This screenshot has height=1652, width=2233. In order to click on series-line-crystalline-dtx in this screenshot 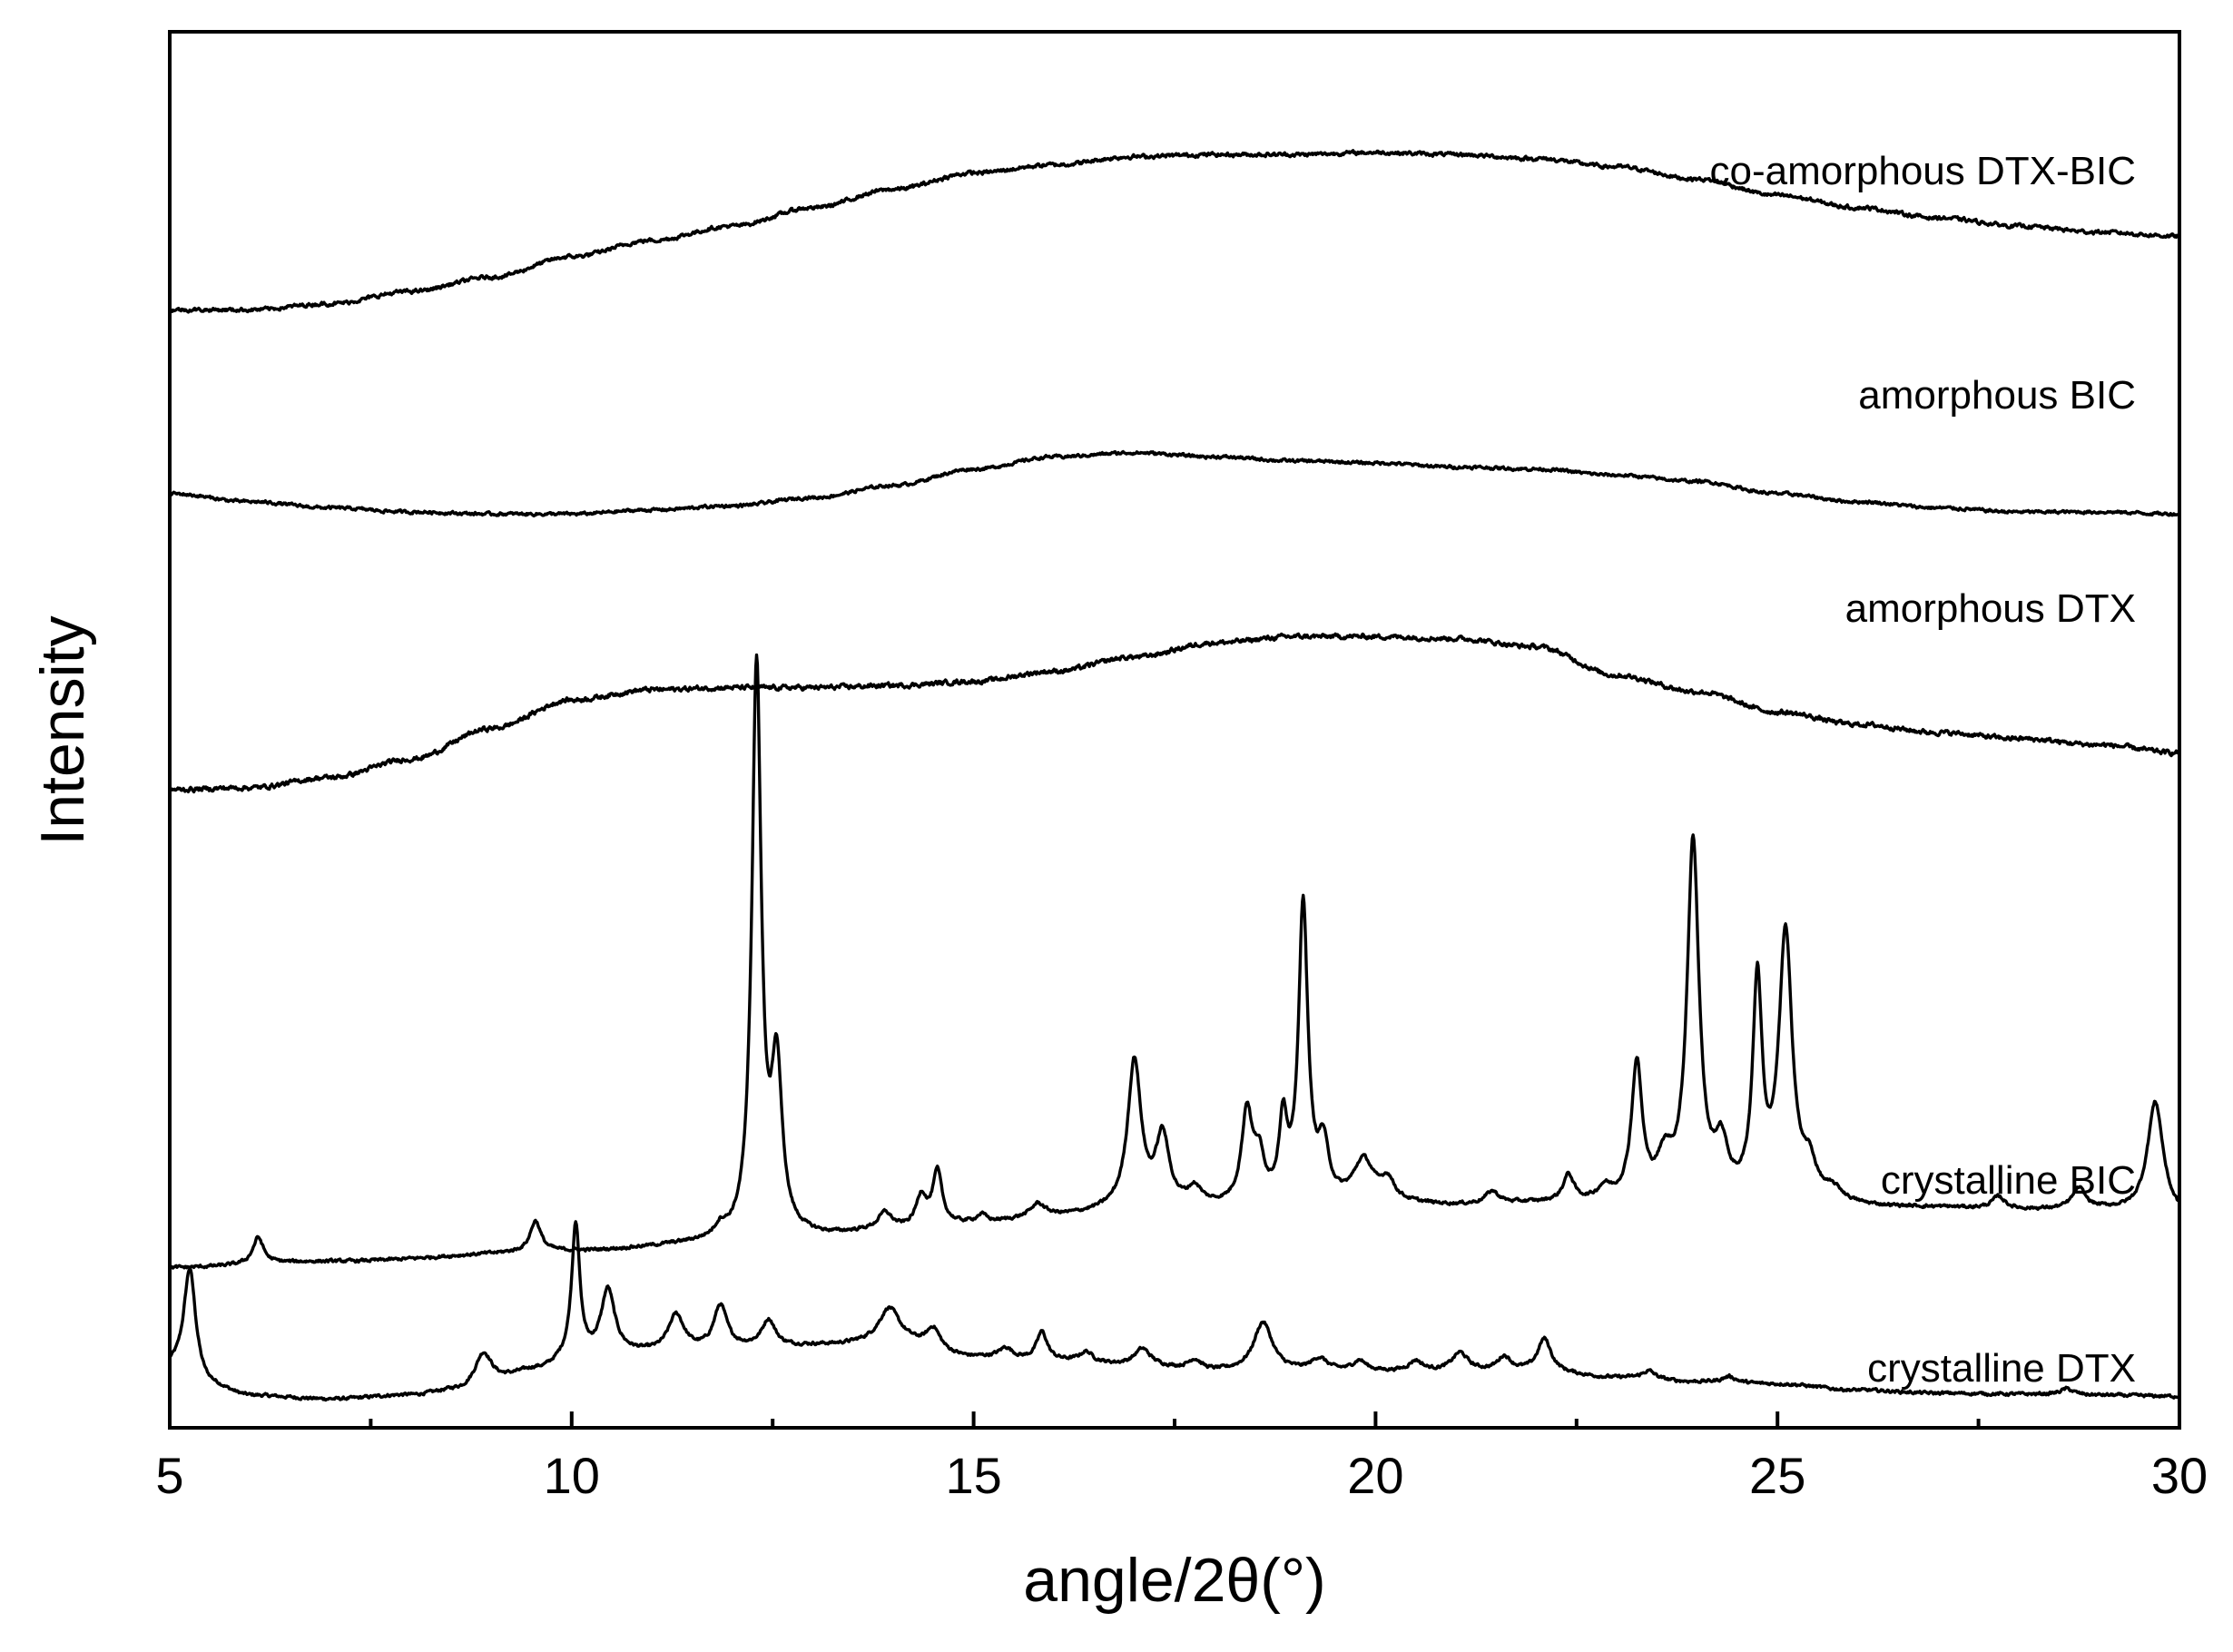, I will do `click(1174, 1311)`.